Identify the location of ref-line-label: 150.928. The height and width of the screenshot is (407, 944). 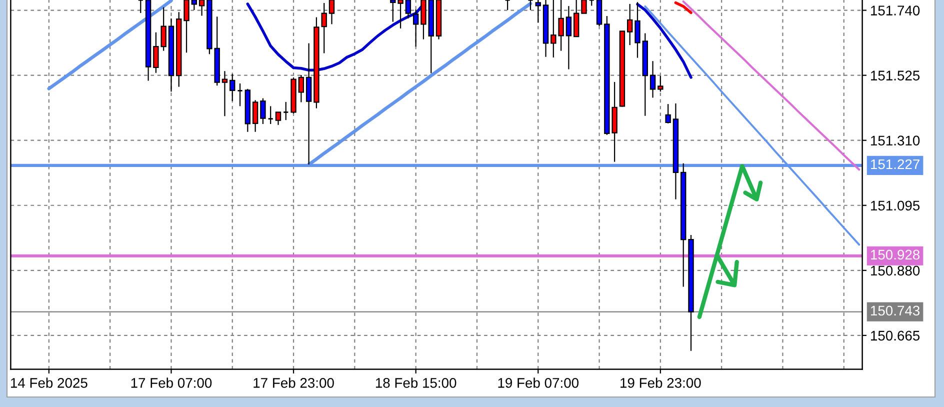
(895, 255).